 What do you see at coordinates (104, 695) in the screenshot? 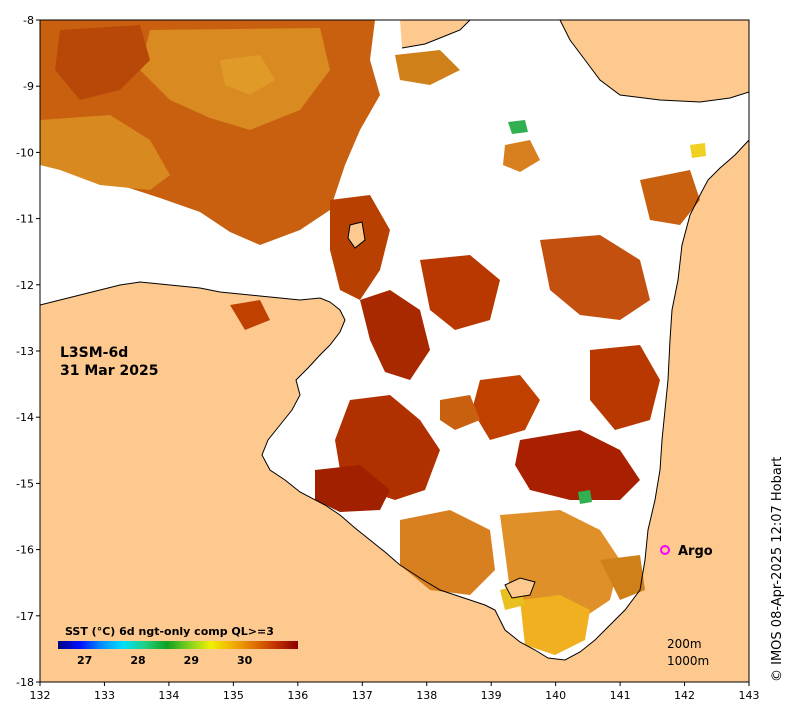
I see `x-tick-label: 133` at bounding box center [104, 695].